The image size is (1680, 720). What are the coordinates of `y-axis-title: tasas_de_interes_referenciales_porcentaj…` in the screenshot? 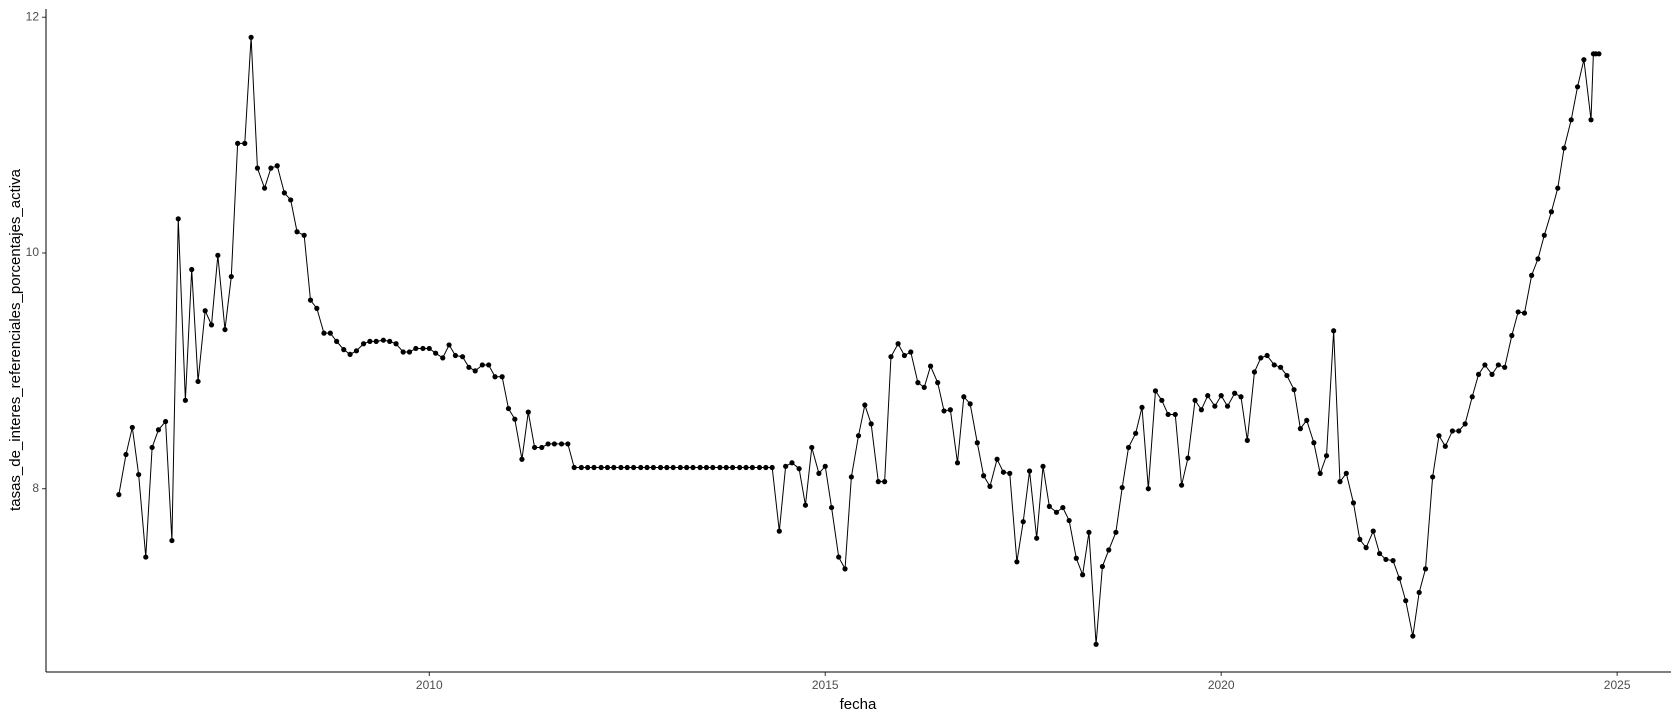 It's located at (15, 339).